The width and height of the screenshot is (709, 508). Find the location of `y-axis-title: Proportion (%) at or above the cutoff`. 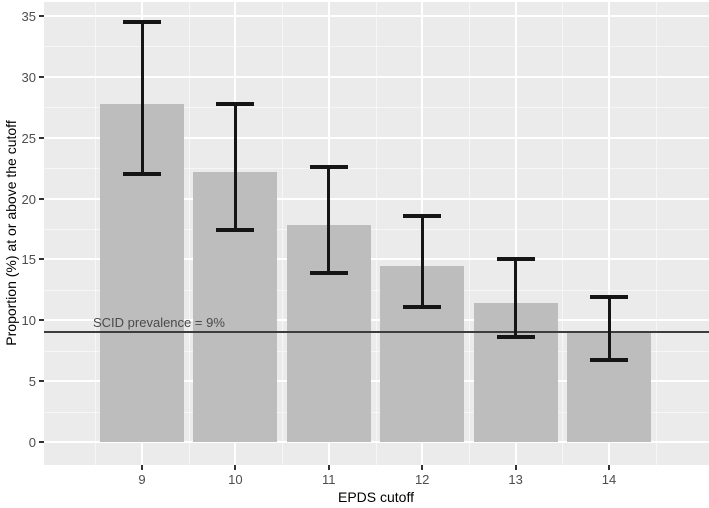

y-axis-title: Proportion (%) at or above the cutoff is located at coordinates (11, 233).